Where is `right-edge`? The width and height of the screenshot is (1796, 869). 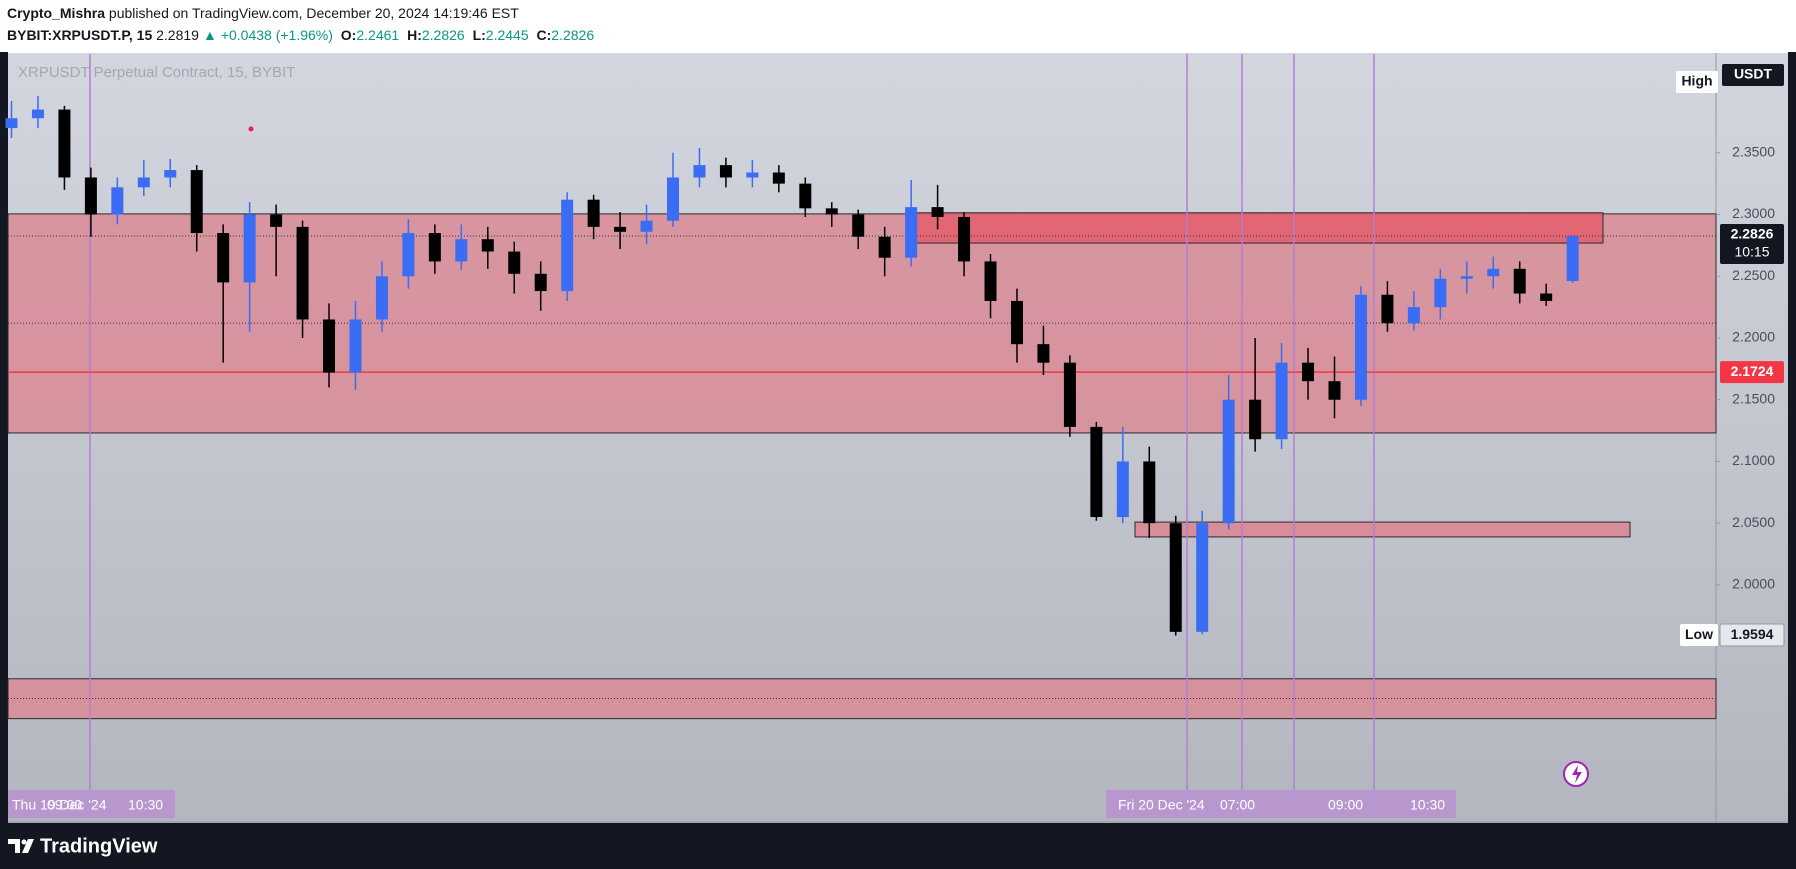 right-edge is located at coordinates (1792, 460).